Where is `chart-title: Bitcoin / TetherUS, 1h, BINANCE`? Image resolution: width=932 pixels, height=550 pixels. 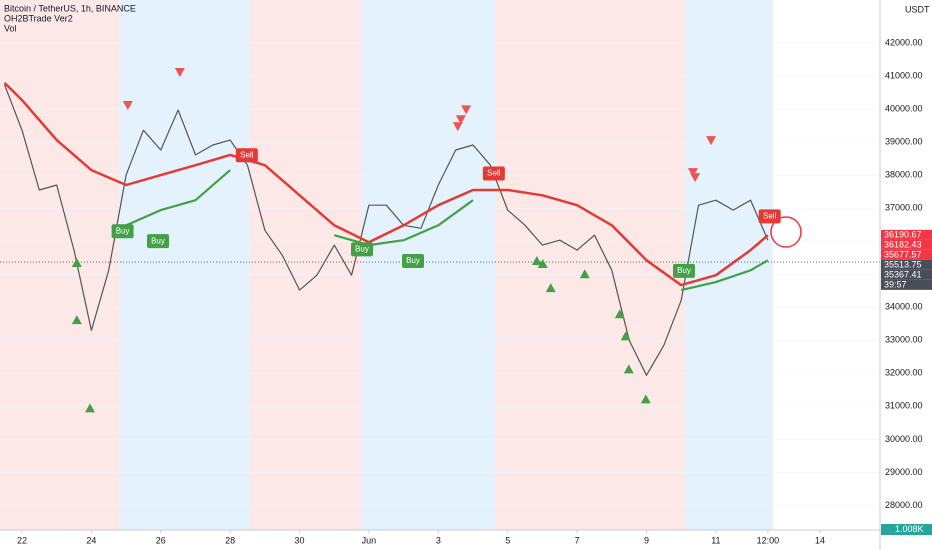
chart-title: Bitcoin / TetherUS, 1h, BINANCE is located at coordinates (70, 8).